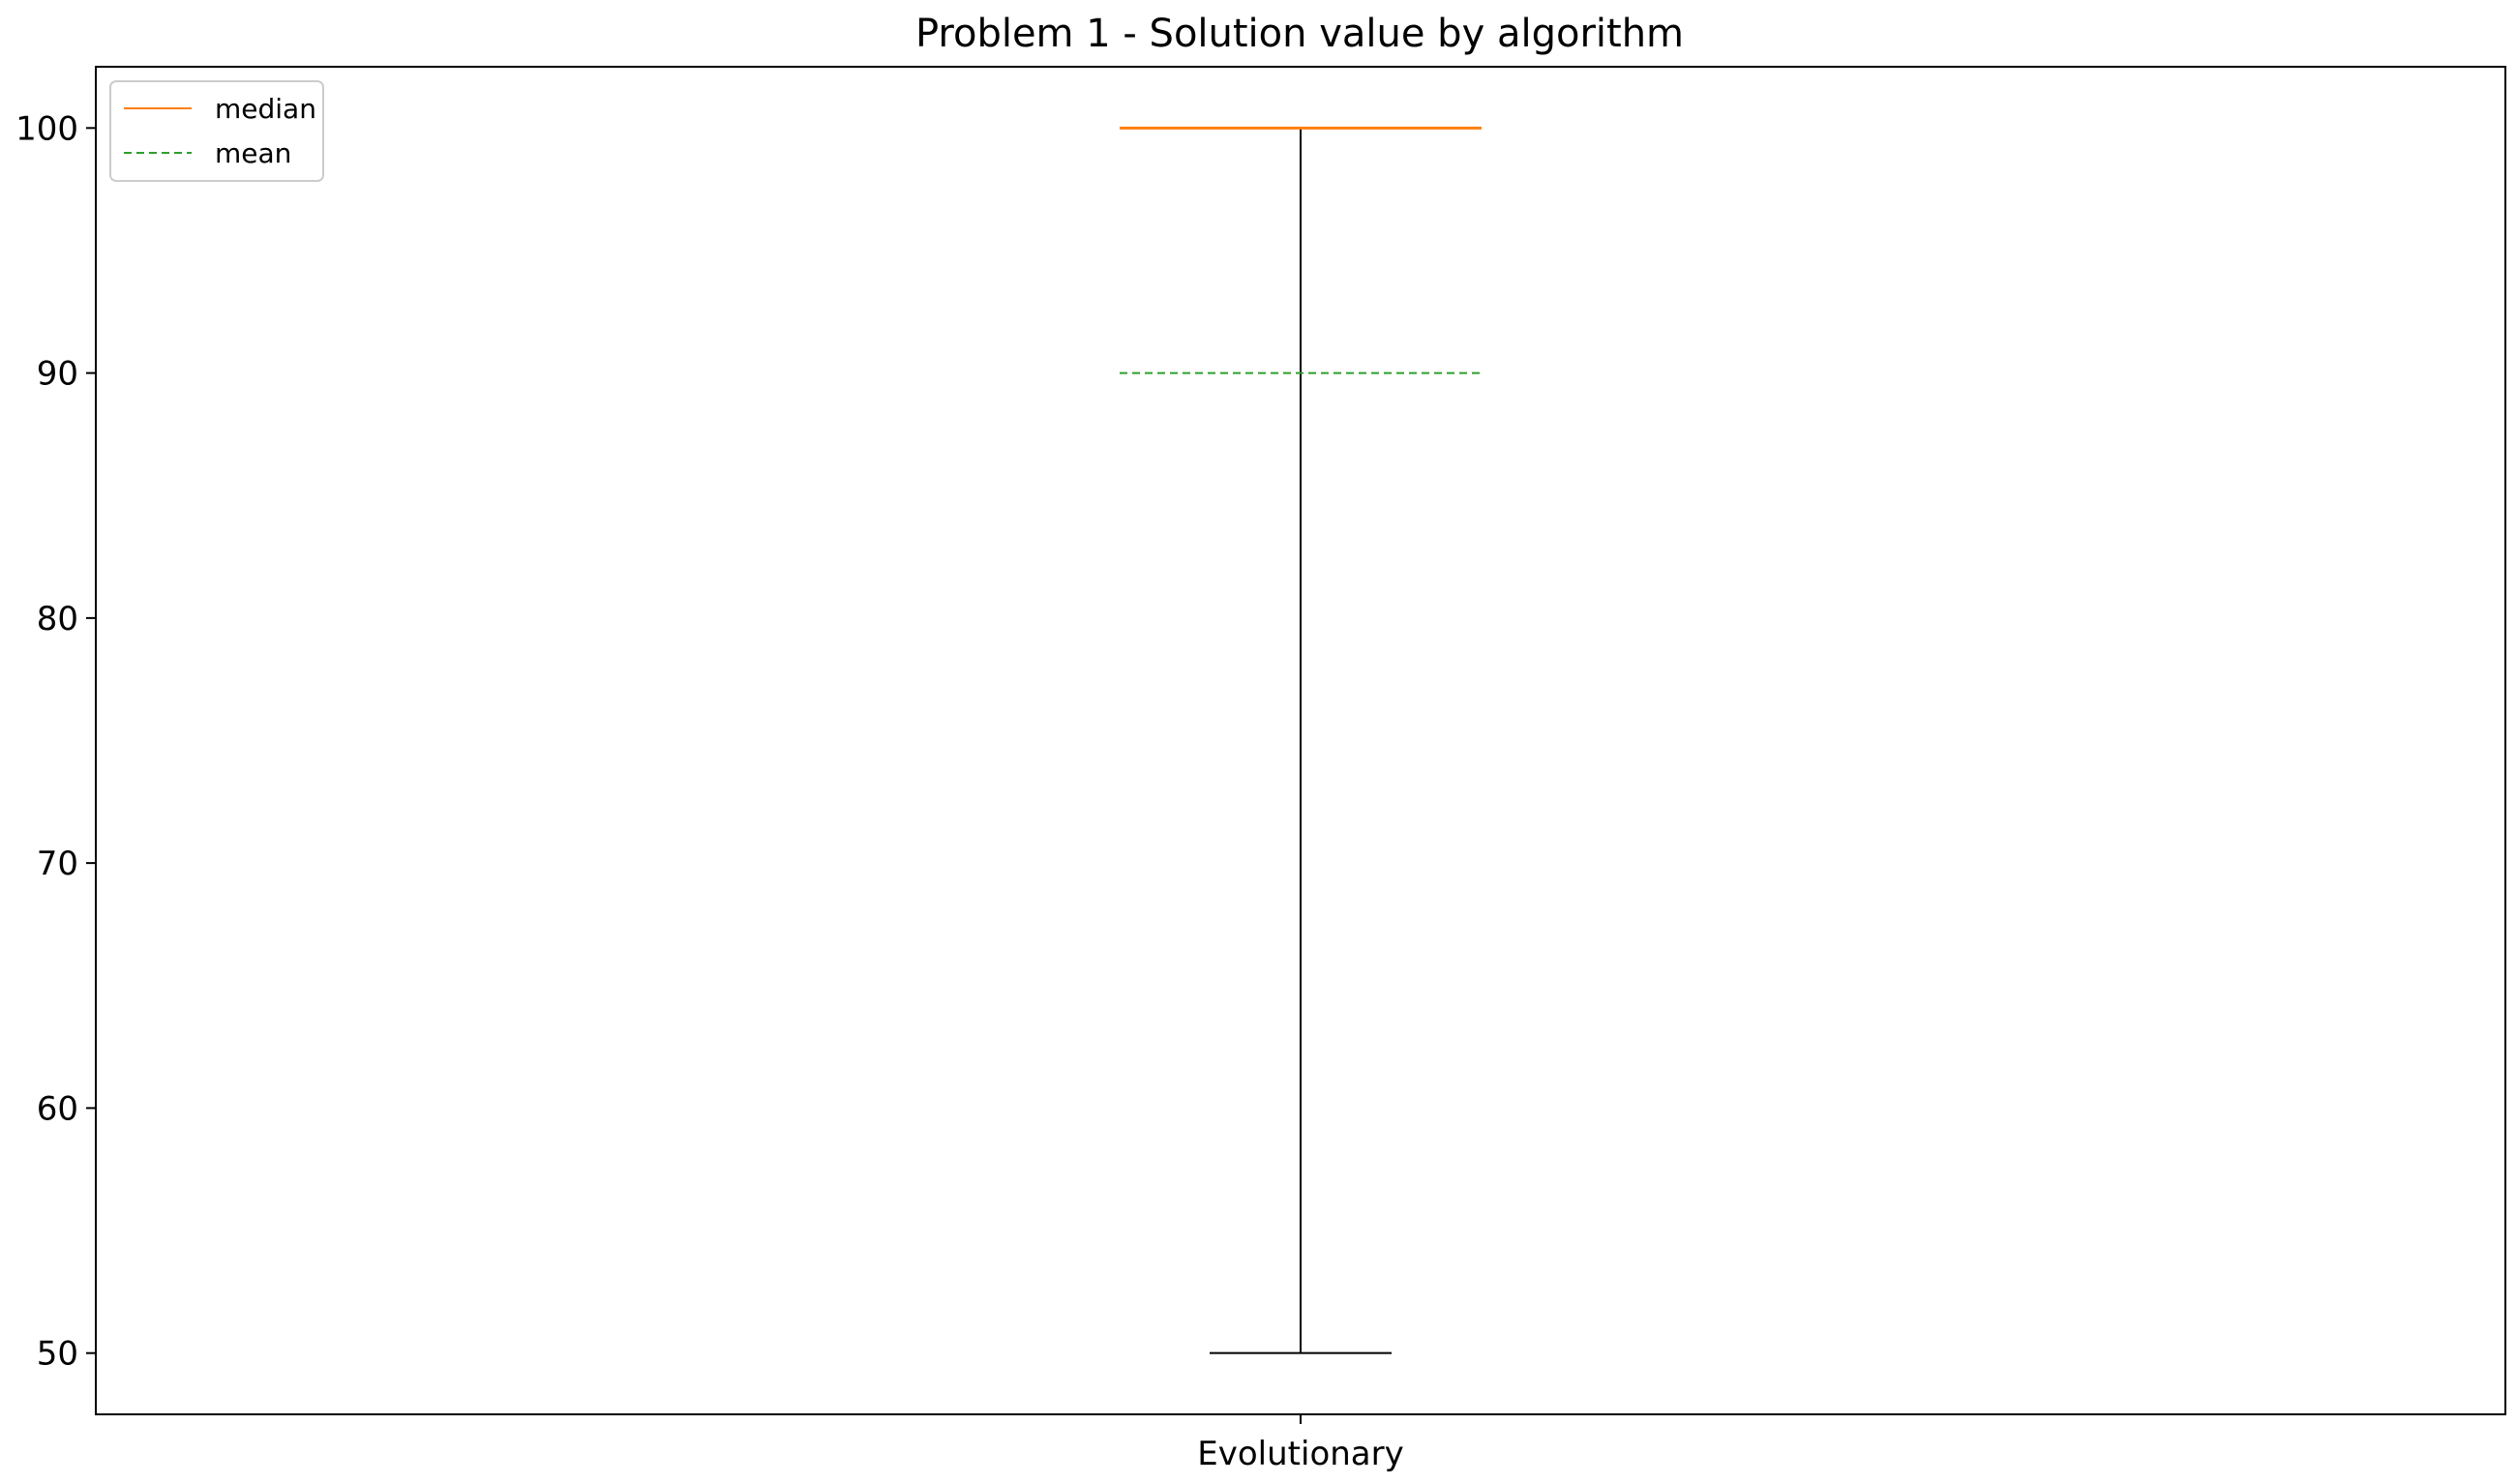  What do you see at coordinates (55, 741) in the screenshot?
I see `y-axis: 50 60 70 80 90 100` at bounding box center [55, 741].